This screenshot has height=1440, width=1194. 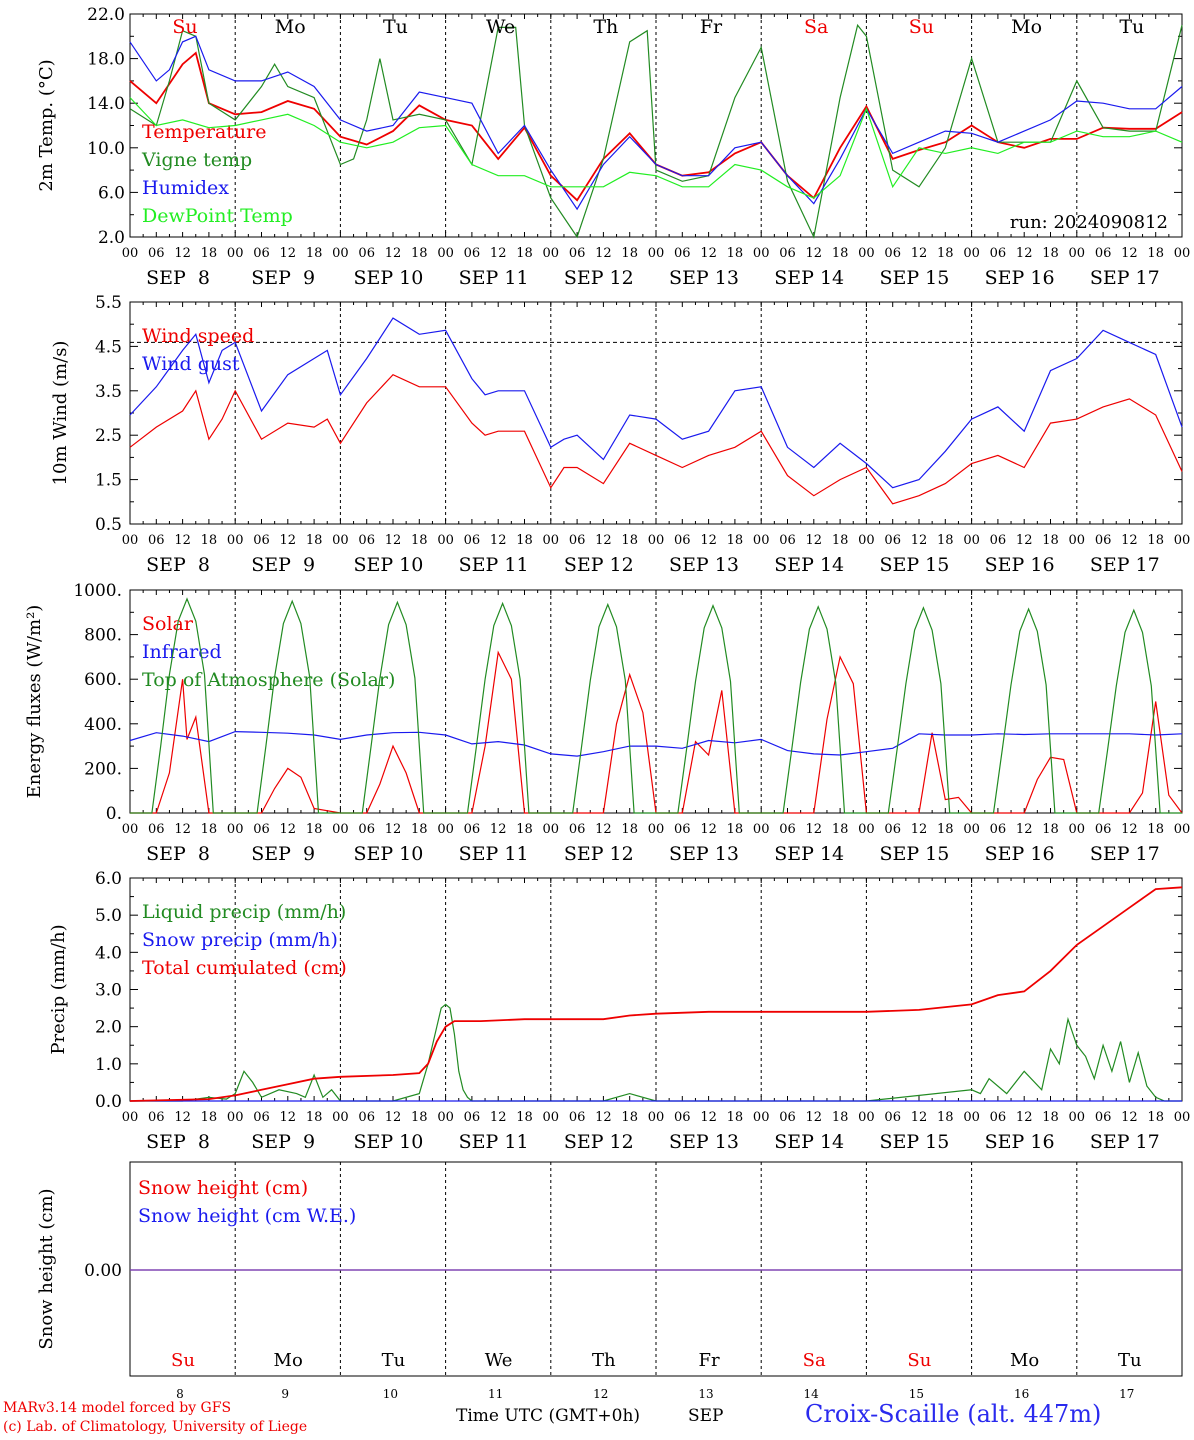 I want to click on legend-entry: Liquid precip (mm/h), so click(x=244, y=912).